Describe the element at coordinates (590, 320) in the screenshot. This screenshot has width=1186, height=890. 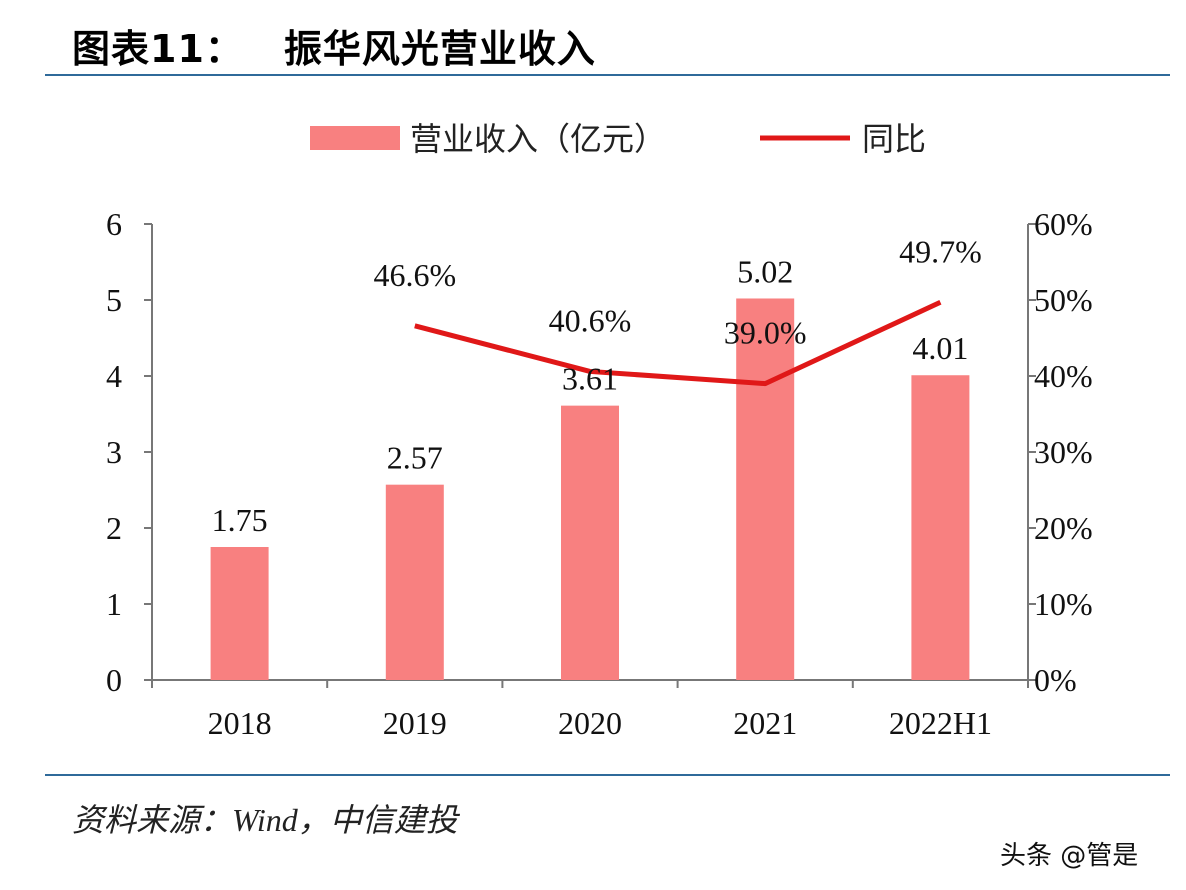
I see `line-data-label: 40.6%` at that location.